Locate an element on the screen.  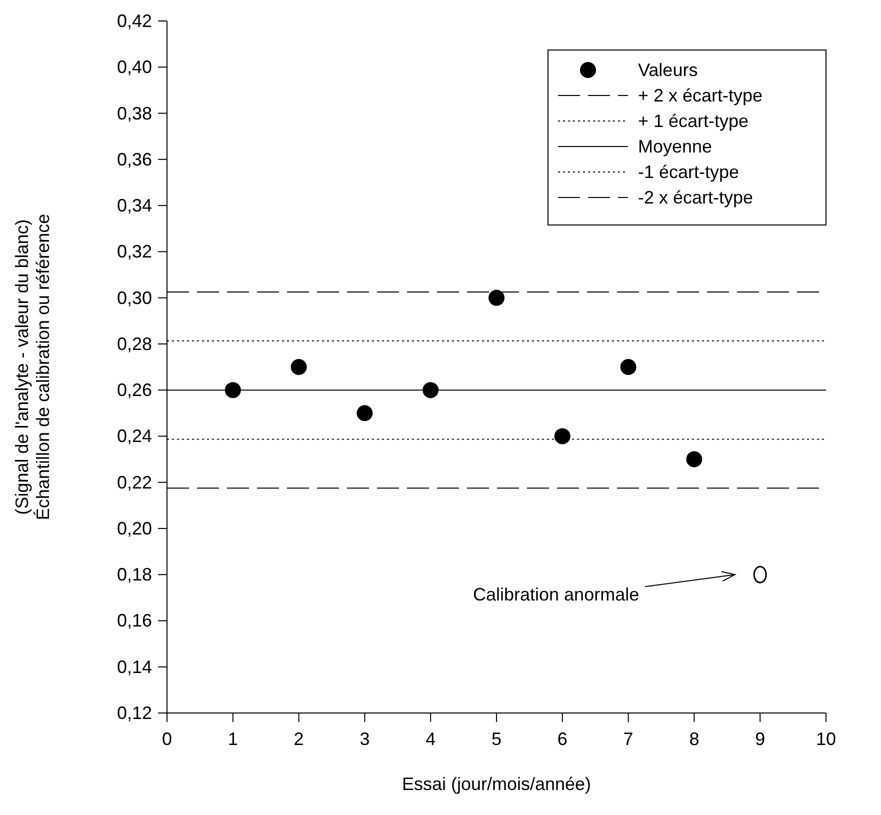
annotation: Calibration anormale is located at coordinates (556, 594).